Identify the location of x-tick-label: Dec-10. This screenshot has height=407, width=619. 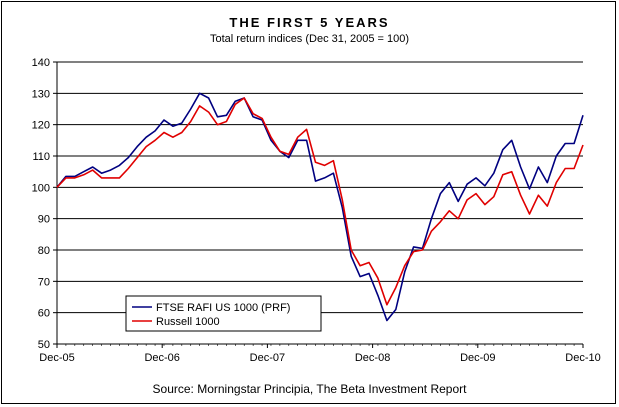
(582, 358).